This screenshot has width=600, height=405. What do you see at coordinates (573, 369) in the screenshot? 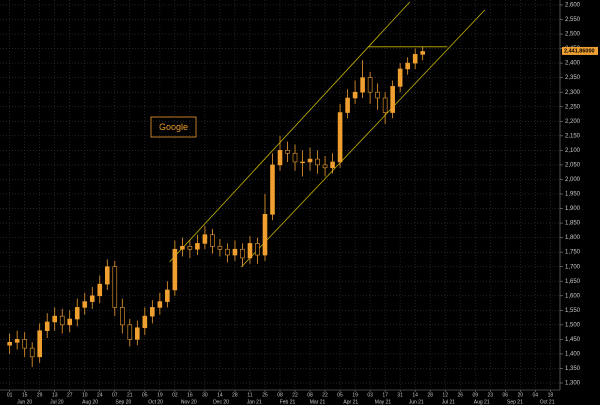
I see `y-tick-label: 1,350` at bounding box center [573, 369].